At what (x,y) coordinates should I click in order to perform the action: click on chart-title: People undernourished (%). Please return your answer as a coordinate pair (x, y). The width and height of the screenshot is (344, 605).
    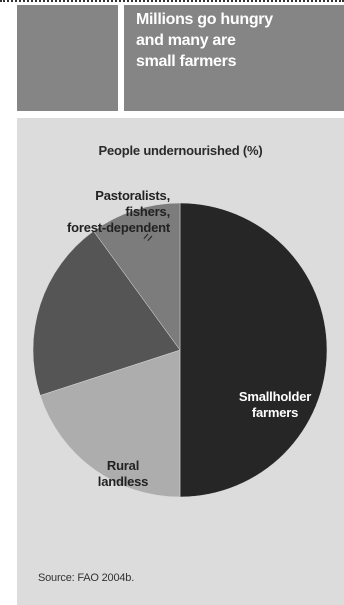
    Looking at the image, I should click on (180, 150).